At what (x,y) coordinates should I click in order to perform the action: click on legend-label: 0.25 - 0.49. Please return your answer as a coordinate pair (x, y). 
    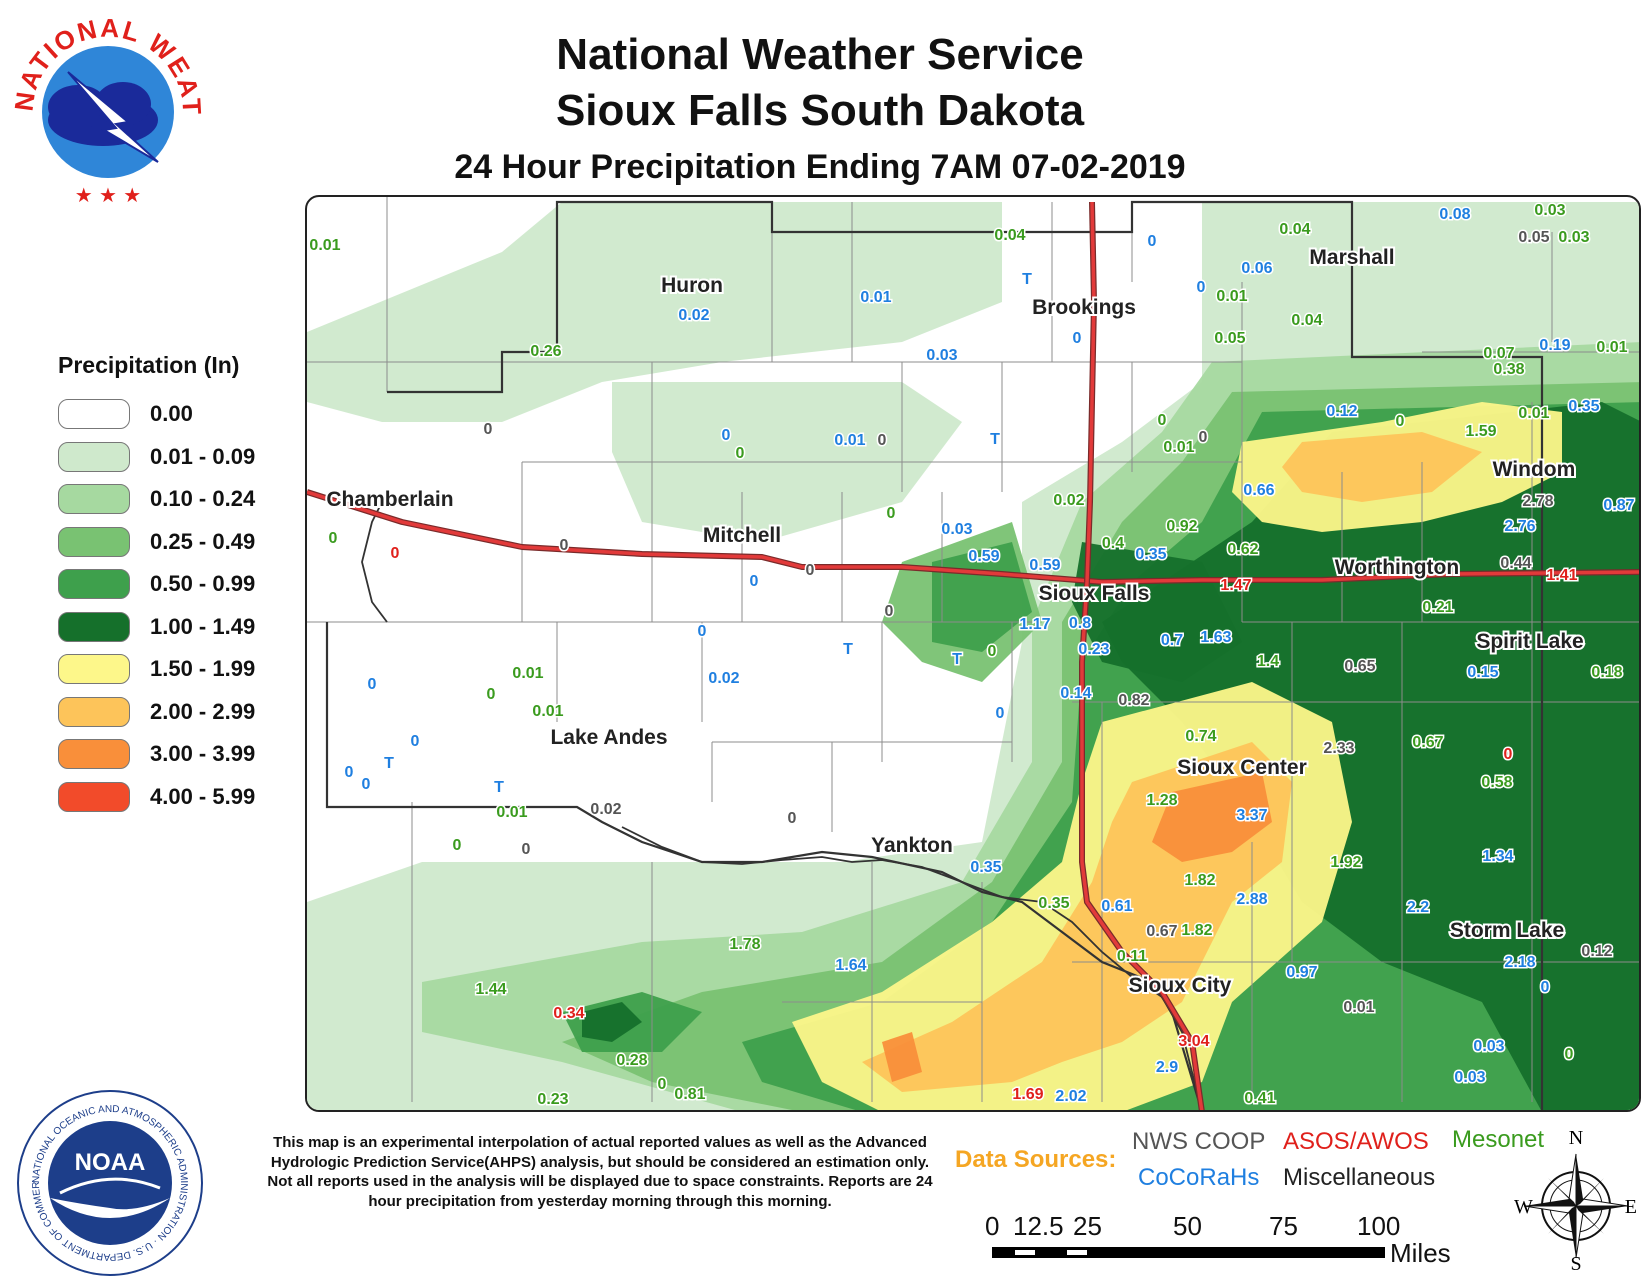
    Looking at the image, I should click on (203, 541).